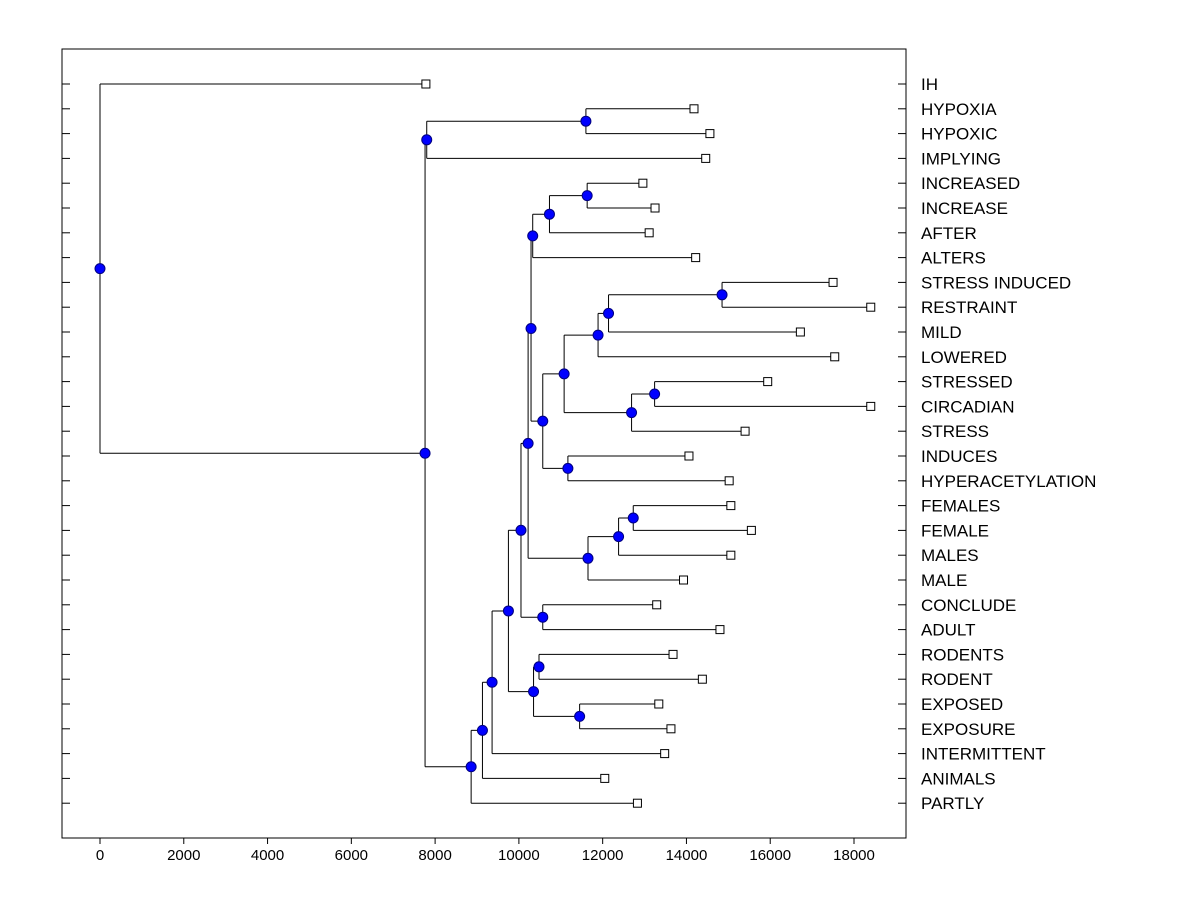 Image resolution: width=1200 pixels, height=900 pixels. Describe the element at coordinates (434, 855) in the screenshot. I see `x-tick-label: 8000` at that location.